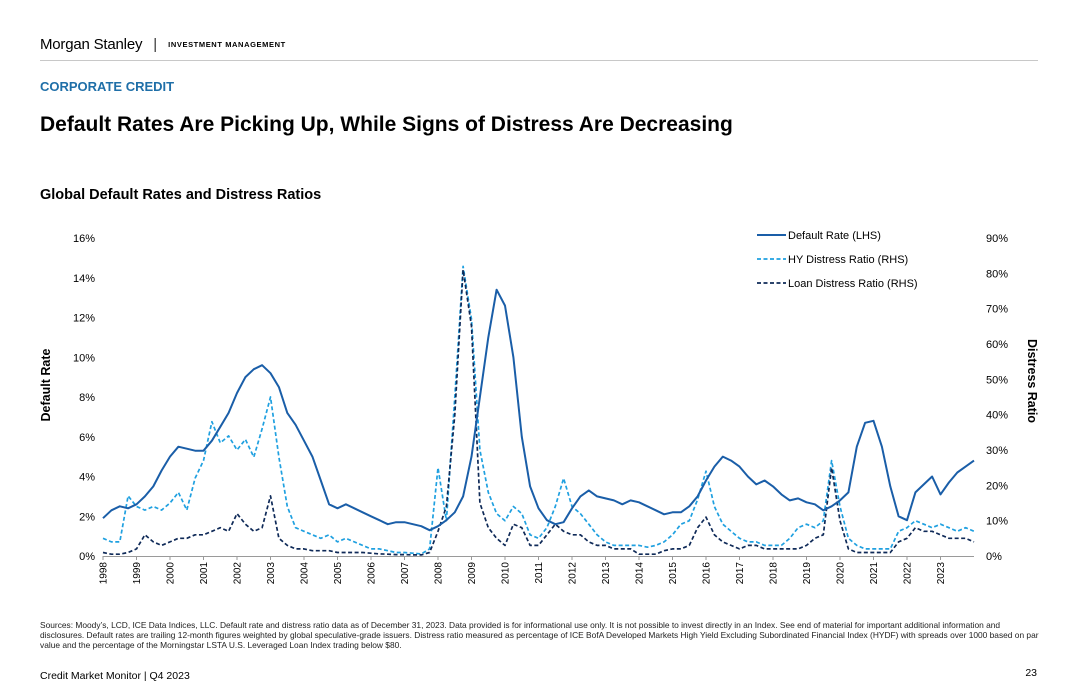 The image size is (1080, 699). Describe the element at coordinates (439, 573) in the screenshot. I see `x-tick-label: 2008` at that location.